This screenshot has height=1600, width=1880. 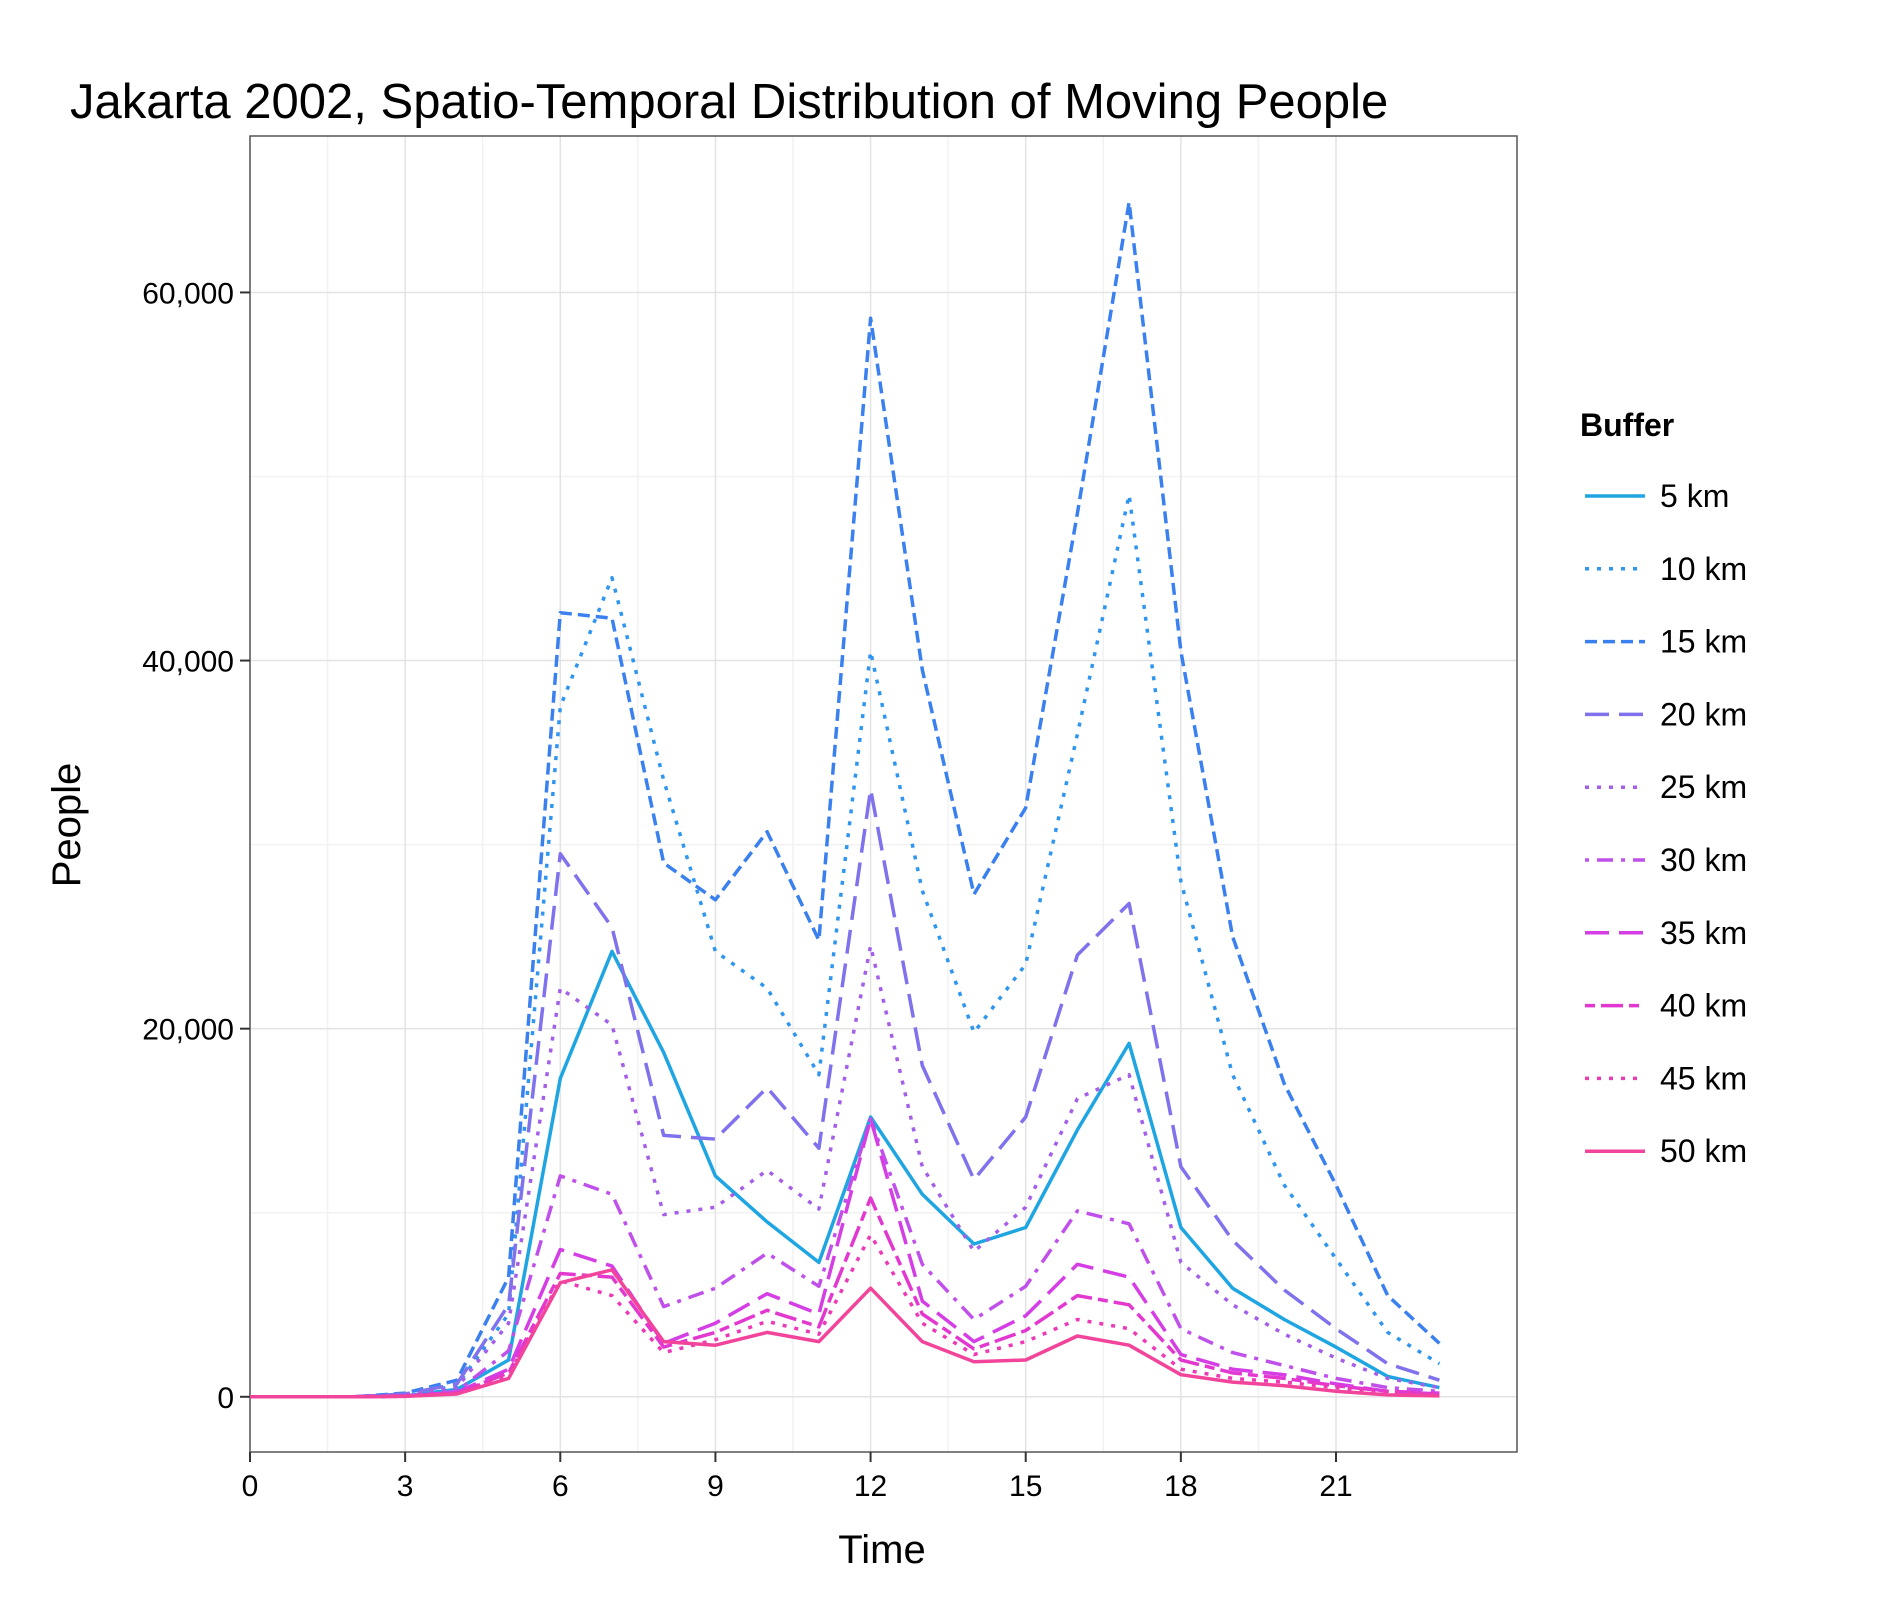 What do you see at coordinates (1703, 642) in the screenshot?
I see `legend-label: 15 km` at bounding box center [1703, 642].